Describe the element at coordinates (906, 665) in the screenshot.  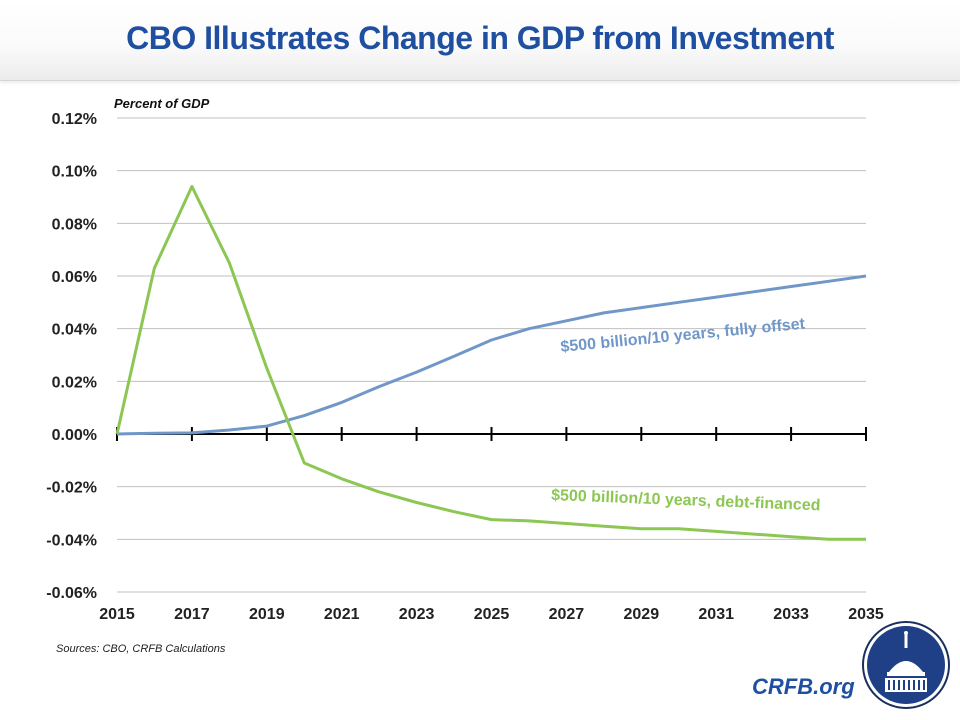
I see `capitol-dome-icon` at that location.